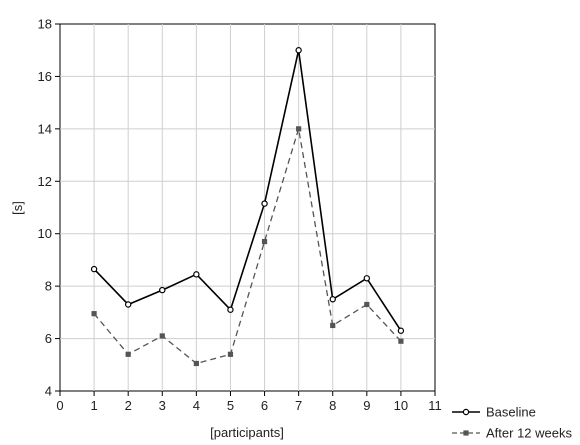 This screenshot has width=580, height=445. What do you see at coordinates (332, 405) in the screenshot?
I see `x-tick-label: 8` at bounding box center [332, 405].